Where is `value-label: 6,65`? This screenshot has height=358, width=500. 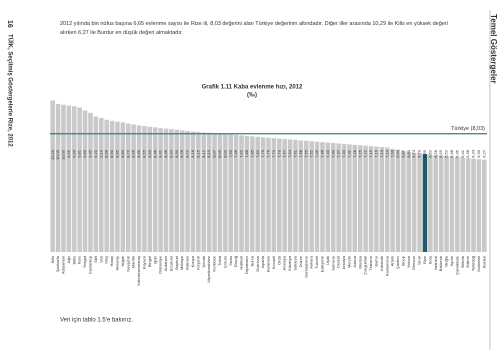
value-label: 6,65 is located at coordinates (424, 153).